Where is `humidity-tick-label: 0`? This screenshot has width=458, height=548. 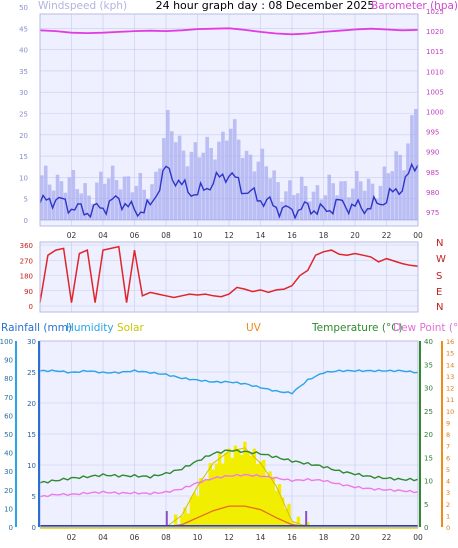
humidity-tick-label: 0 is located at coordinates (11, 528).